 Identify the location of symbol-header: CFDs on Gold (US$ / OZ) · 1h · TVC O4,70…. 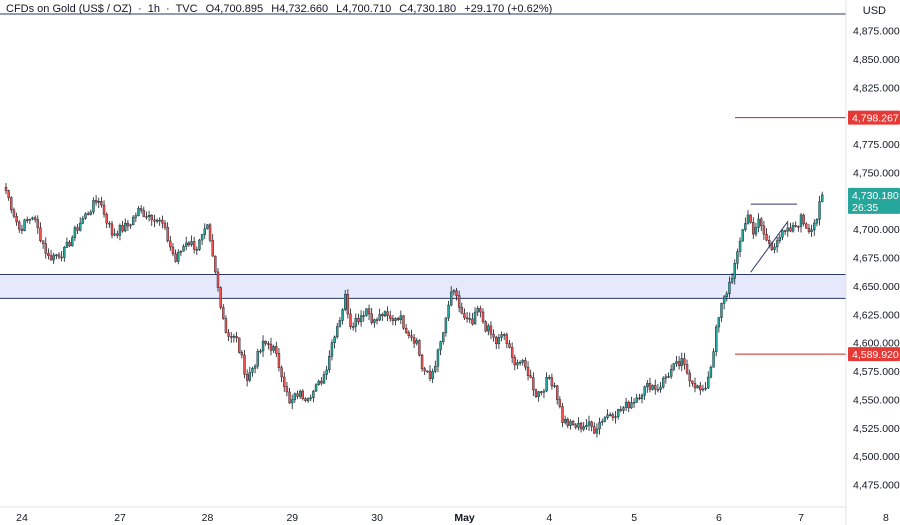
(279, 9).